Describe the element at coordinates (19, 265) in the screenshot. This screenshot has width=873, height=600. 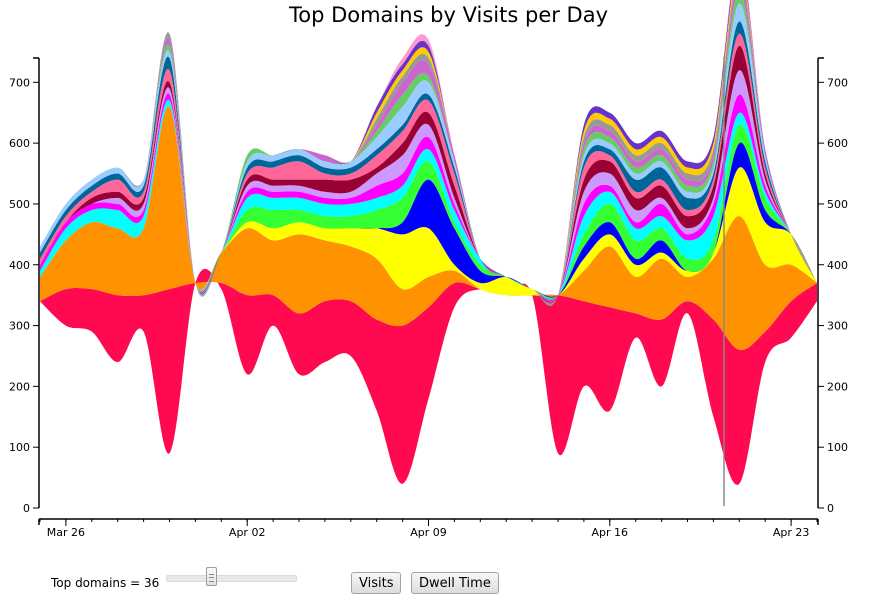
I see `left-y-tick-label-4: 400` at that location.